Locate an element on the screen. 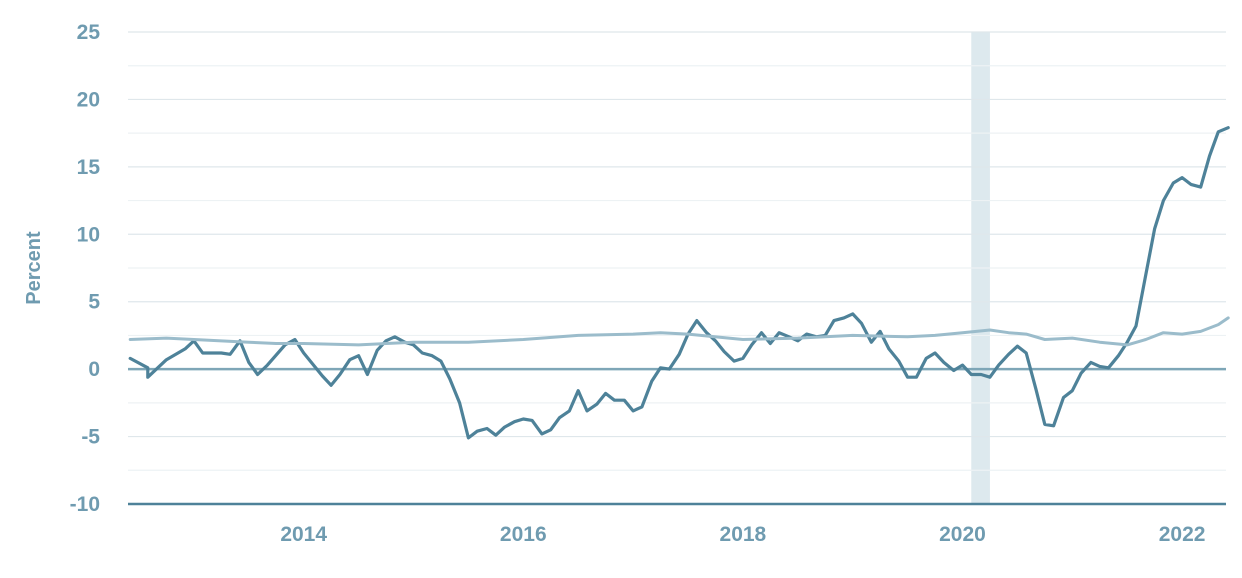 This screenshot has width=1242, height=578. x-tick-label: 2014 is located at coordinates (303, 534).